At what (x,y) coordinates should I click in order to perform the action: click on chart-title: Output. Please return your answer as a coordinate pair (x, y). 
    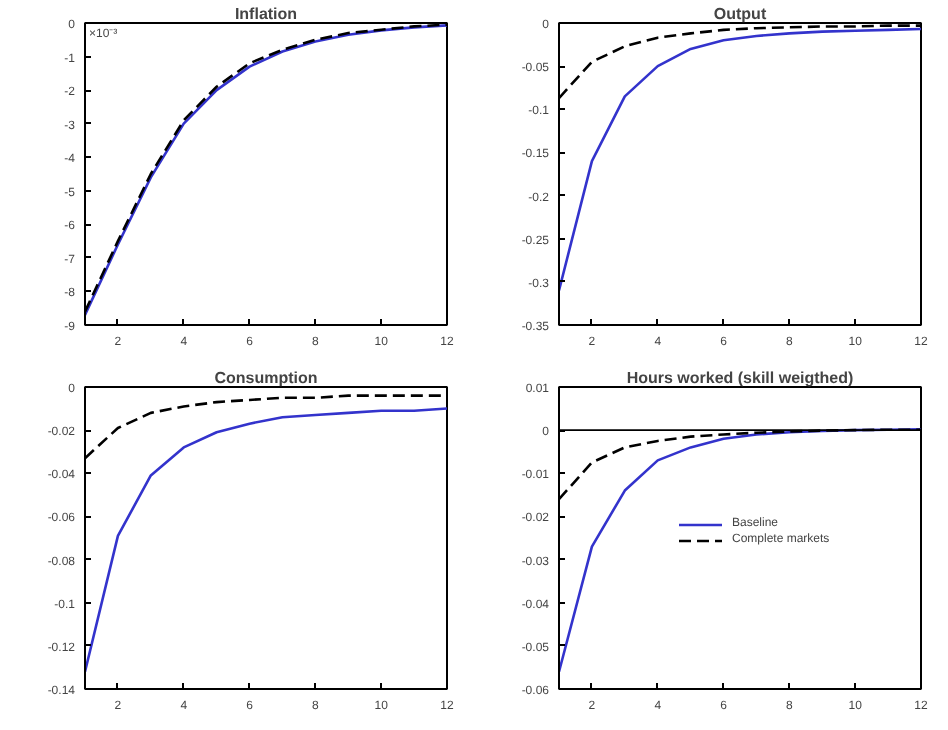
    Looking at the image, I should click on (740, 14).